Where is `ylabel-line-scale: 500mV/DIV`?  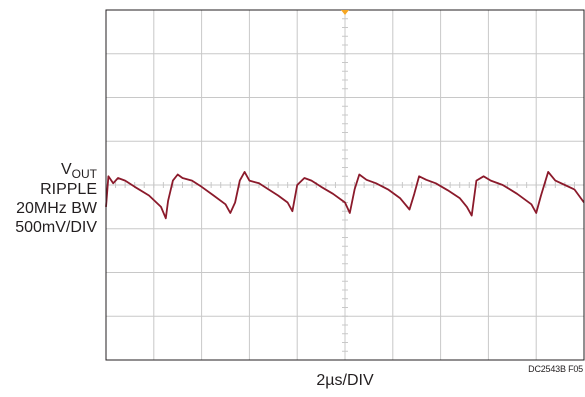
ylabel-line-scale: 500mV/DIV is located at coordinates (56, 227).